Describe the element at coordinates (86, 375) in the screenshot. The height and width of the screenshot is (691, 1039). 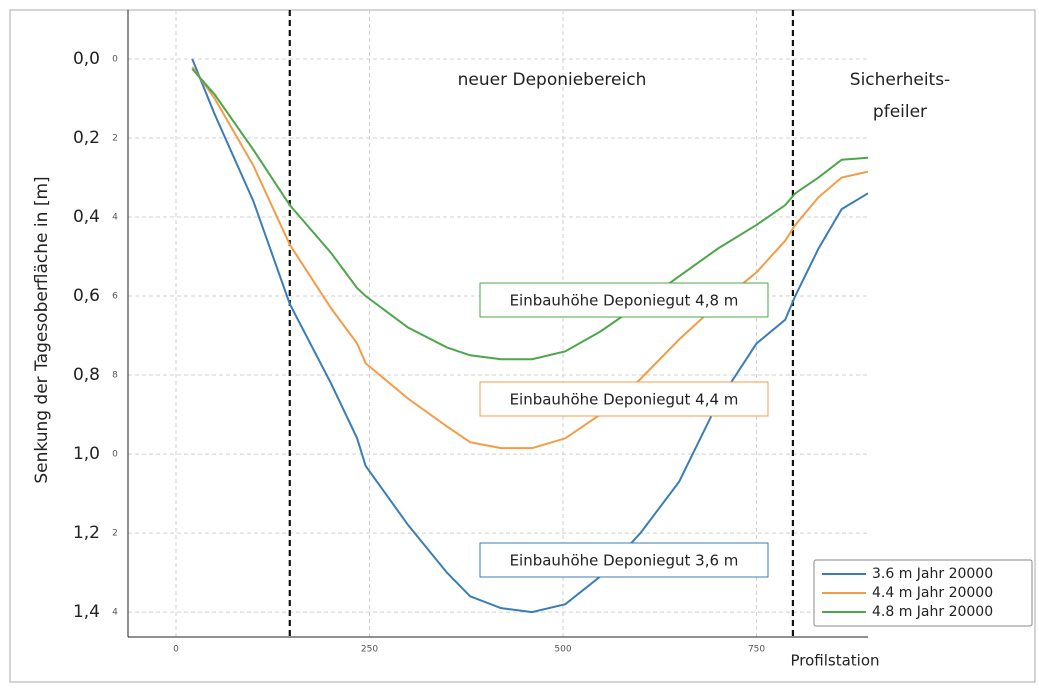
I see `y-tick-label: 0,8` at that location.